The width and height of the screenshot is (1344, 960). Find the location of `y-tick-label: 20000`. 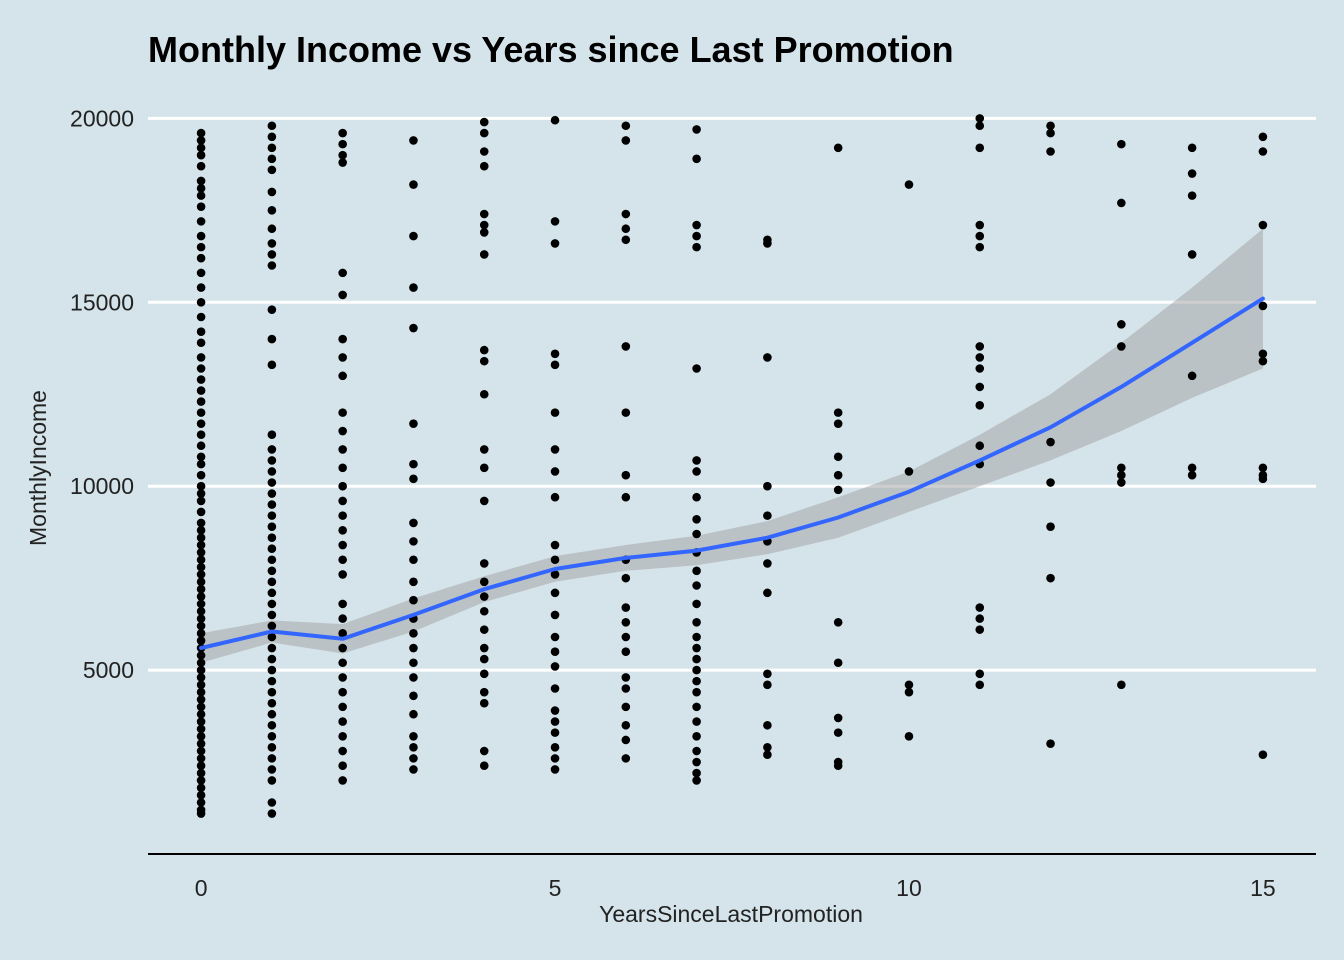

y-tick-label: 20000 is located at coordinates (102, 118).